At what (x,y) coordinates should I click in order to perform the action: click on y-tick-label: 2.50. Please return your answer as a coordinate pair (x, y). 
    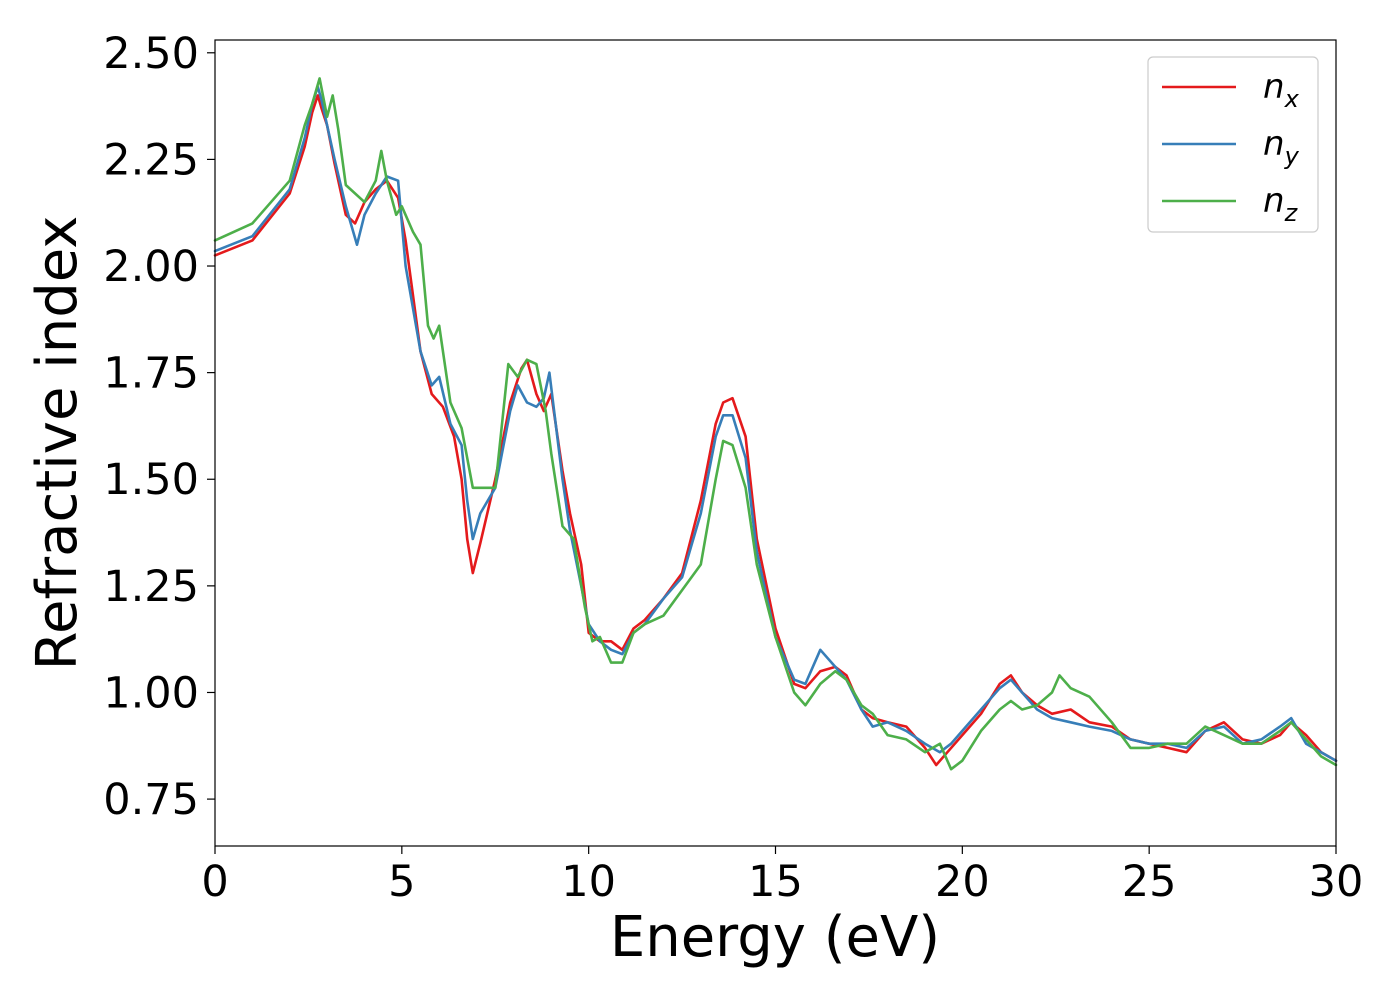
    Looking at the image, I should click on (151, 54).